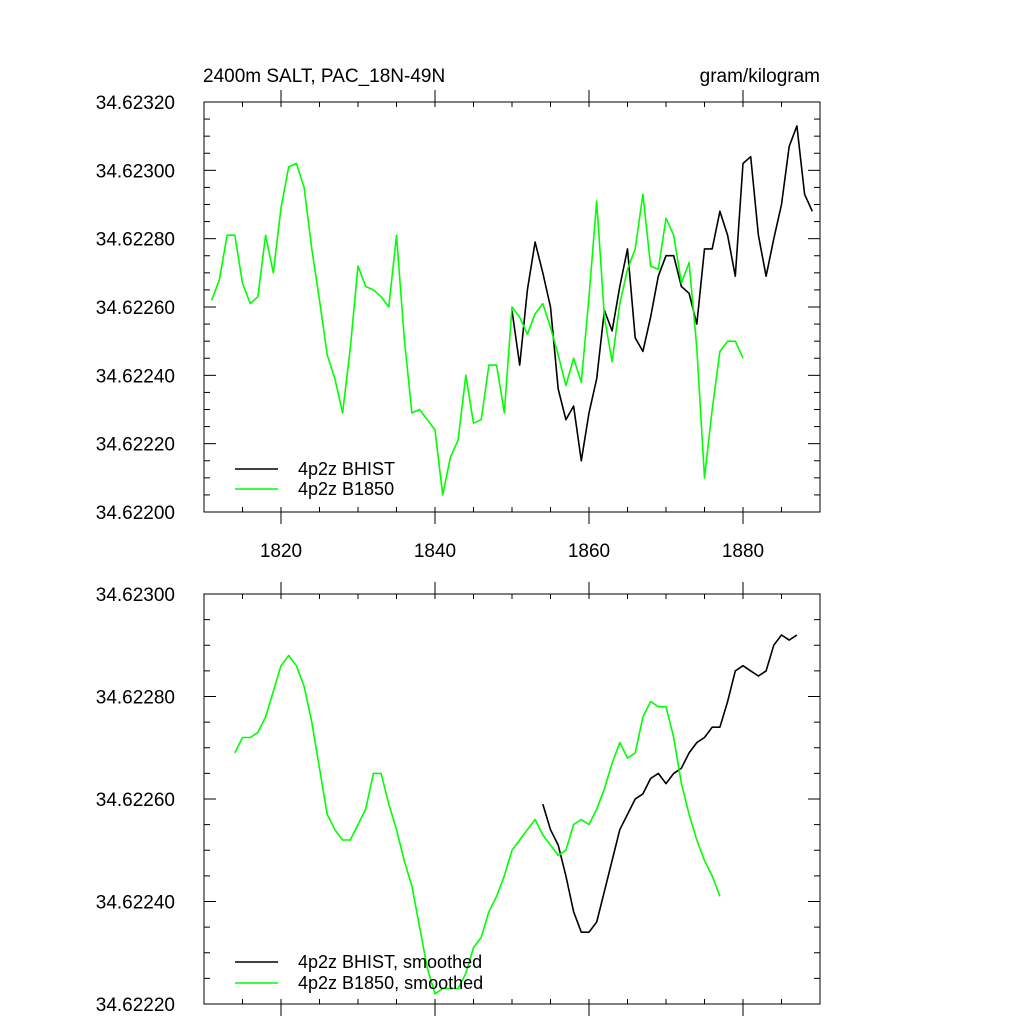  Describe the element at coordinates (346, 469) in the screenshot. I see `legend-label: 4p2z BHIST` at that location.